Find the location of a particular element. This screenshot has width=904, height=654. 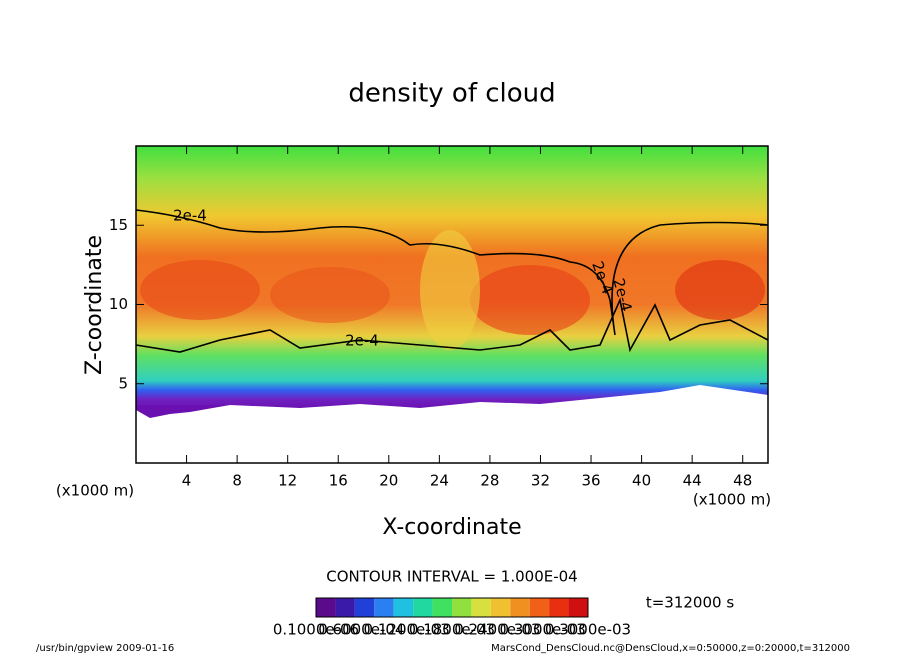

time-label: t=312000 s is located at coordinates (690, 603).